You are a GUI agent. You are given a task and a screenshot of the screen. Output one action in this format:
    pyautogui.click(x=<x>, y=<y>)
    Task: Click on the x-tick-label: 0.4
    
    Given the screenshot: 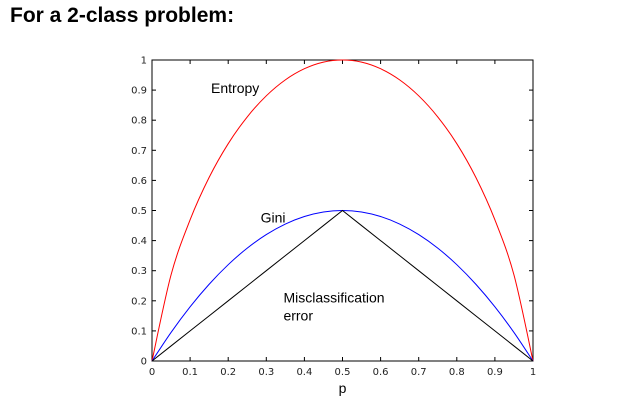 What is the action you would take?
    pyautogui.click(x=304, y=372)
    